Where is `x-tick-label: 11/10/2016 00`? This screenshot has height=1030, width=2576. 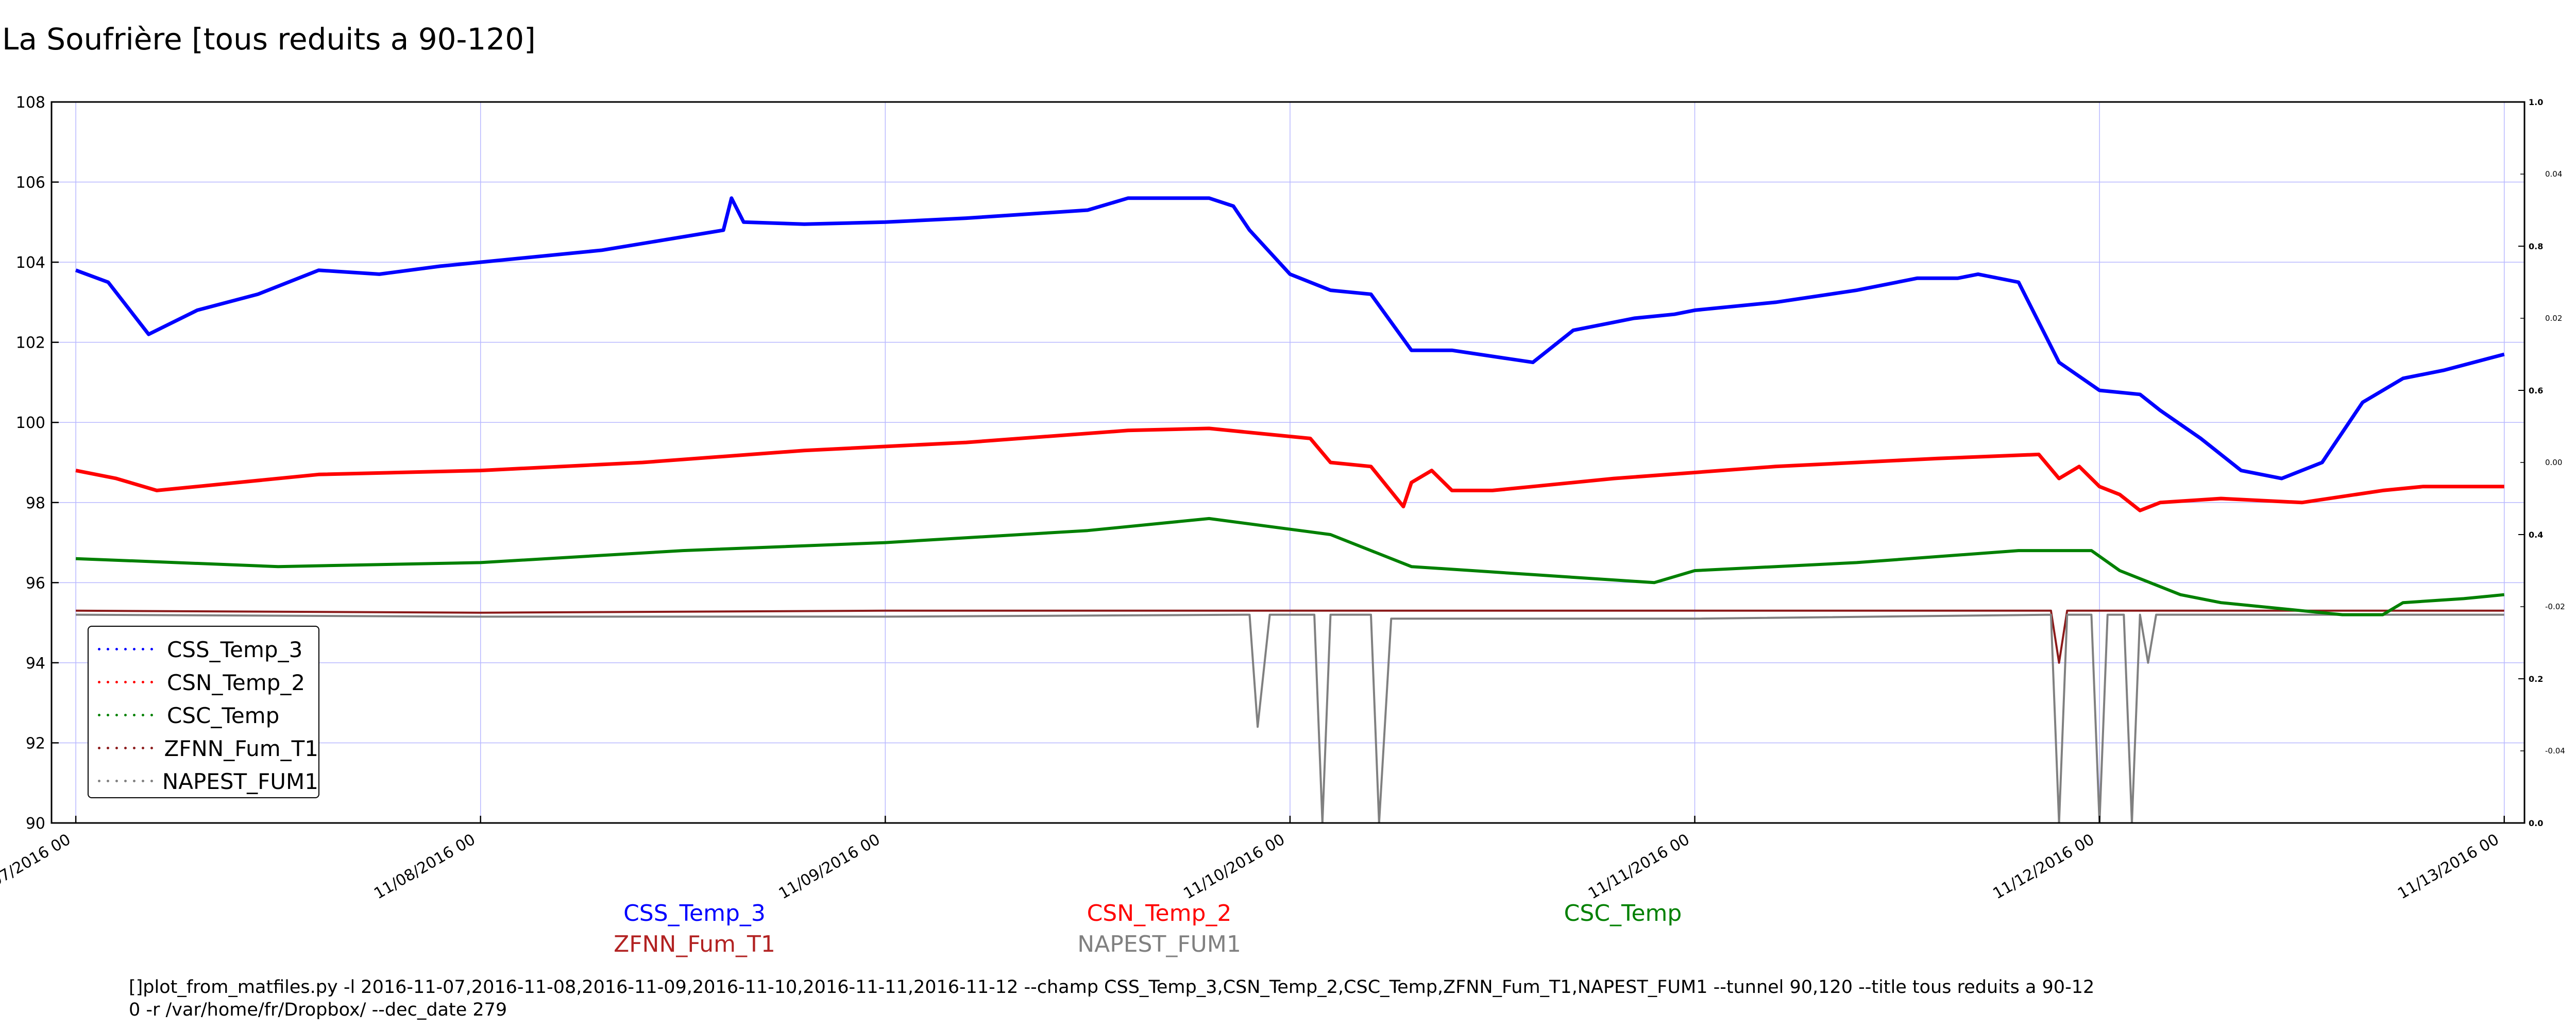 x-tick-label: 11/10/2016 00 is located at coordinates (1234, 867).